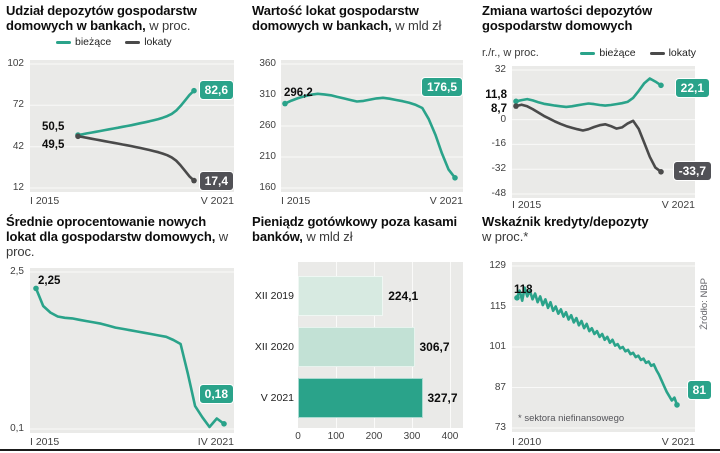 This screenshot has width=720, height=453. Describe the element at coordinates (267, 125) in the screenshot. I see `y-tick-label: 260` at that location.